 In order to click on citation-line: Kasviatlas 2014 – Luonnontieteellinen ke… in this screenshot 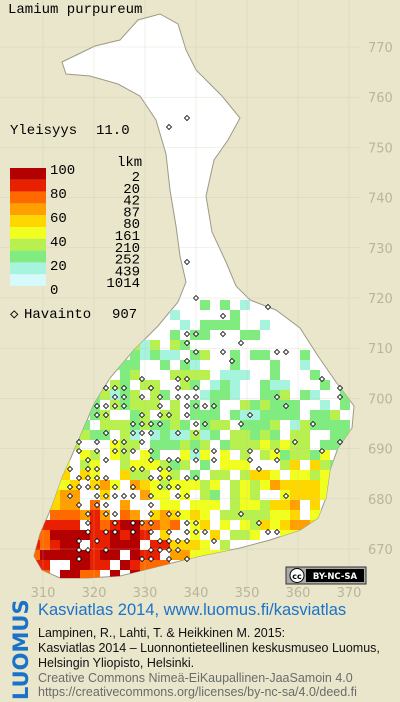, I will do `click(209, 648)`.